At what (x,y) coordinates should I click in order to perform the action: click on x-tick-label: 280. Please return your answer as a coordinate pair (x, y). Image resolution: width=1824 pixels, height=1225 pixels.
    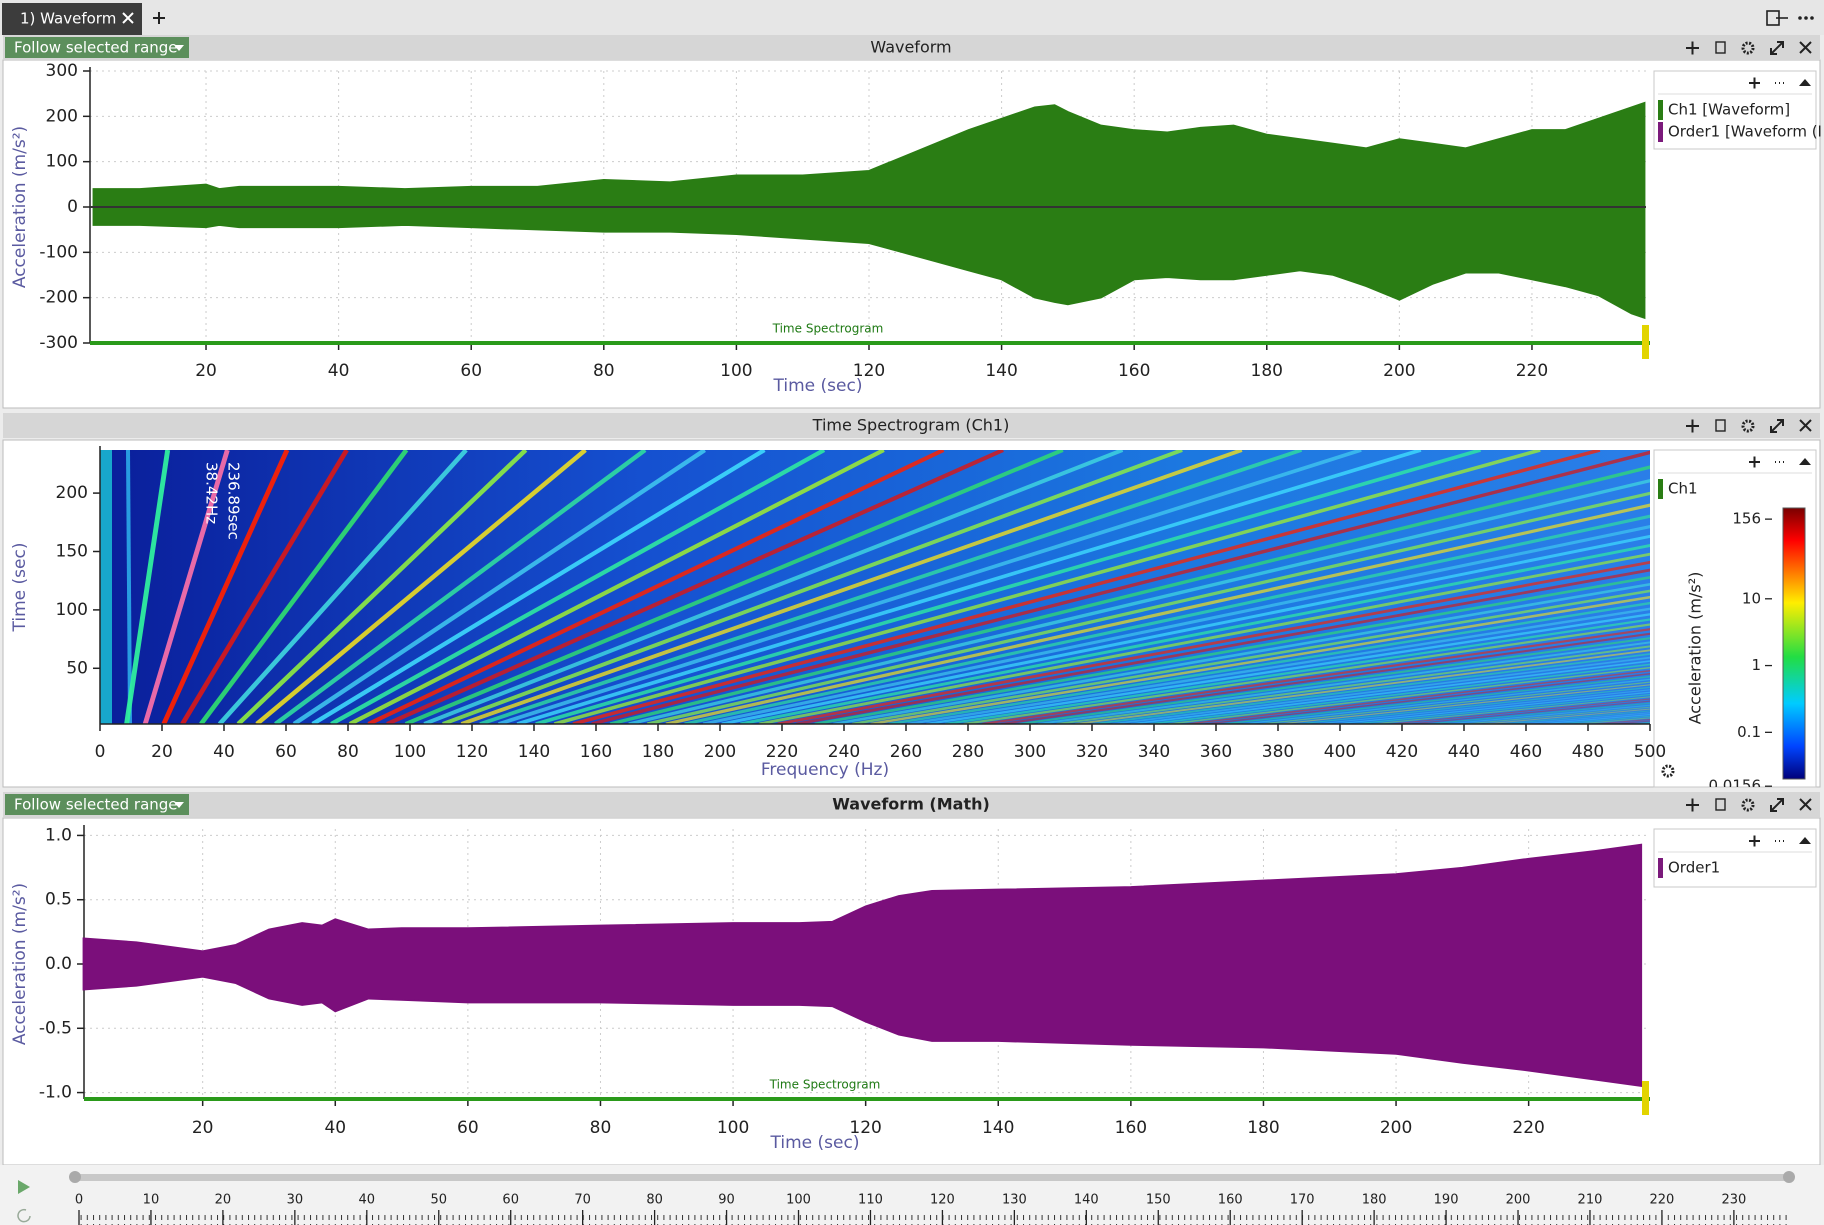
    Looking at the image, I should click on (968, 752).